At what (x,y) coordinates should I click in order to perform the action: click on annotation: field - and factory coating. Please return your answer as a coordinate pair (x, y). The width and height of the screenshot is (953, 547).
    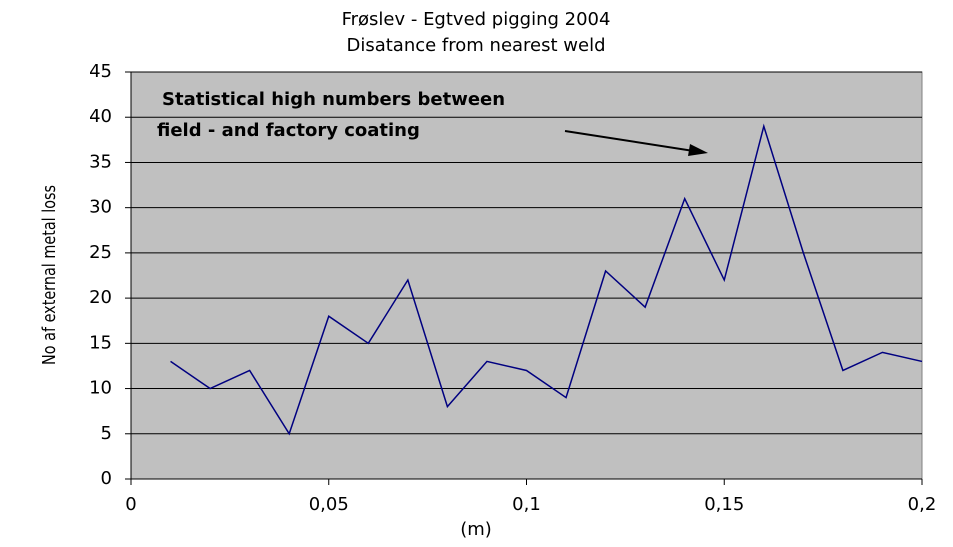
    Looking at the image, I should click on (288, 130).